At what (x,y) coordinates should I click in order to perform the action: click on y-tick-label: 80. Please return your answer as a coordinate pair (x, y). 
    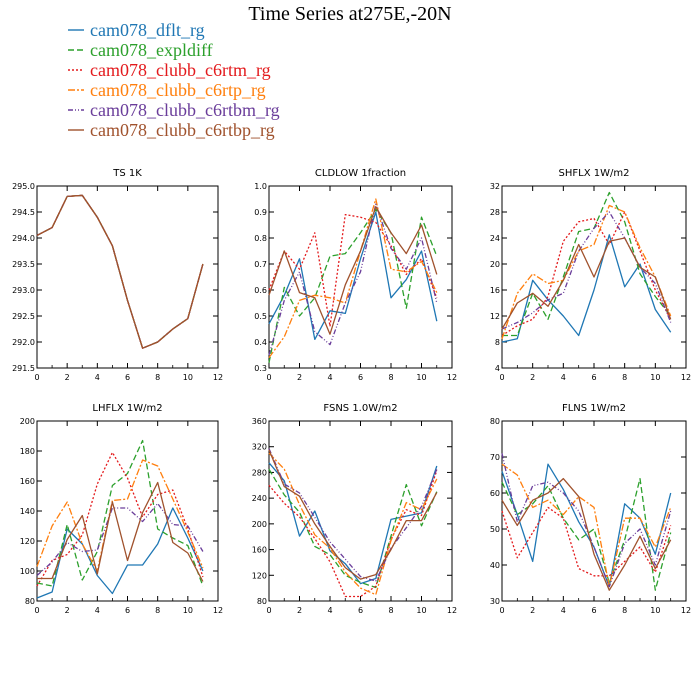
    Looking at the image, I should click on (30, 601).